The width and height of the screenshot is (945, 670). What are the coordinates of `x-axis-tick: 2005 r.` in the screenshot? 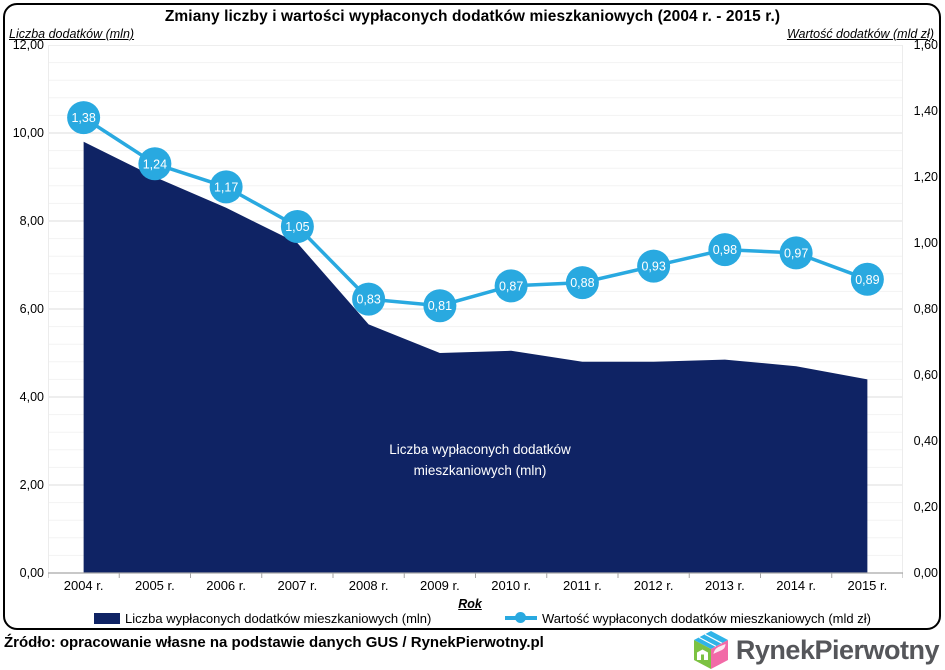 It's located at (154, 585).